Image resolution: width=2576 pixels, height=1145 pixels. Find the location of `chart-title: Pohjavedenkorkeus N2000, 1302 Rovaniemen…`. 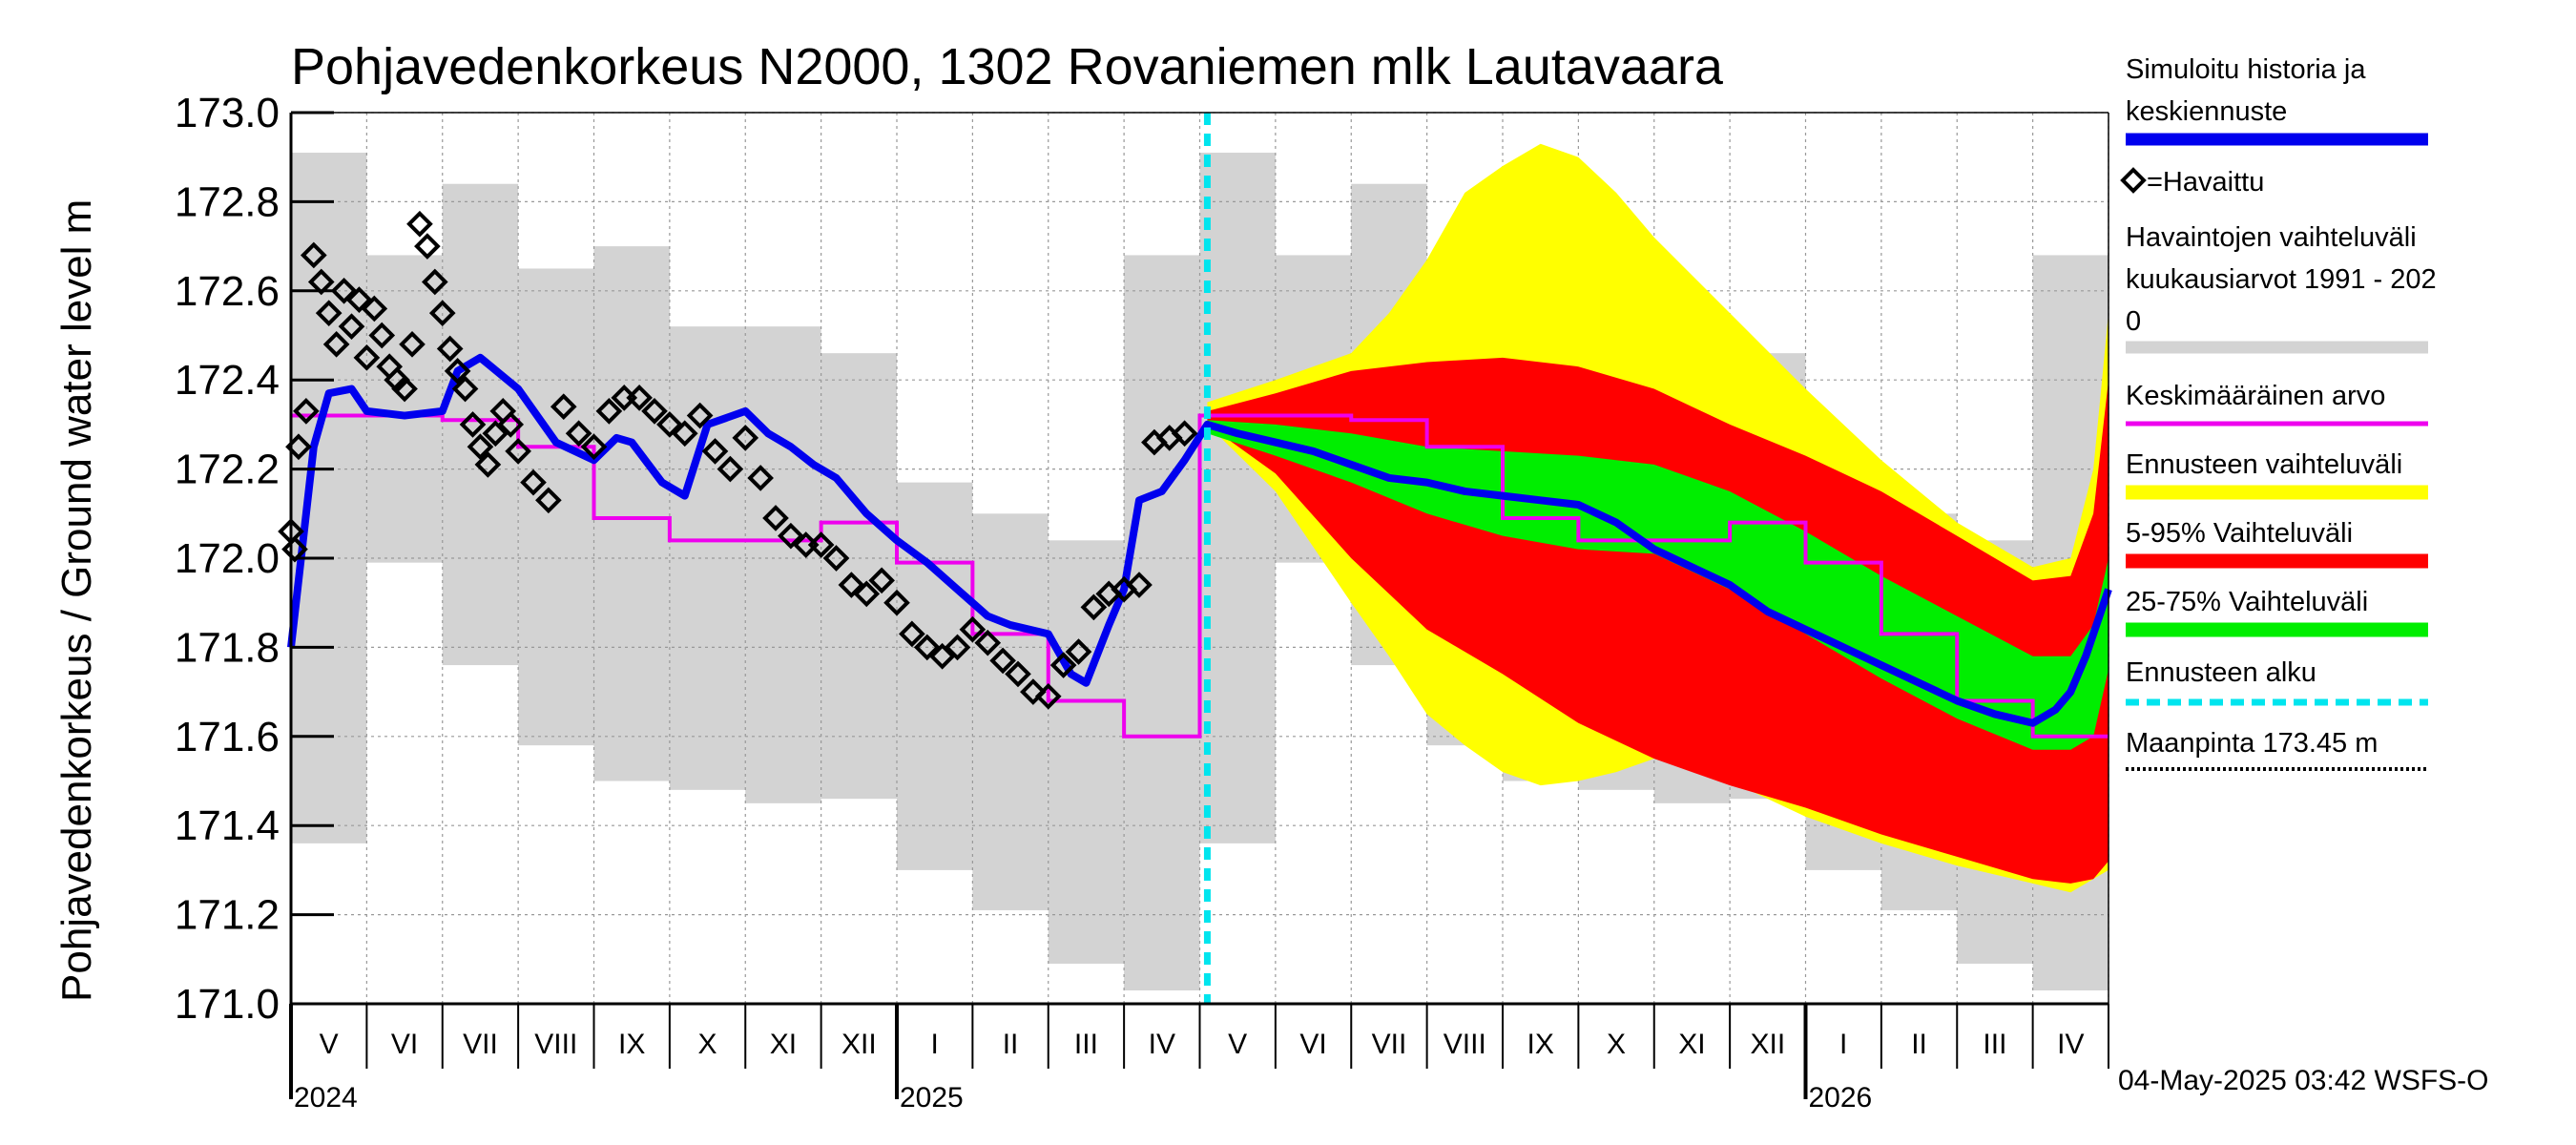

chart-title: Pohjavedenkorkeus N2000, 1302 Rovaniemen… is located at coordinates (1007, 66).